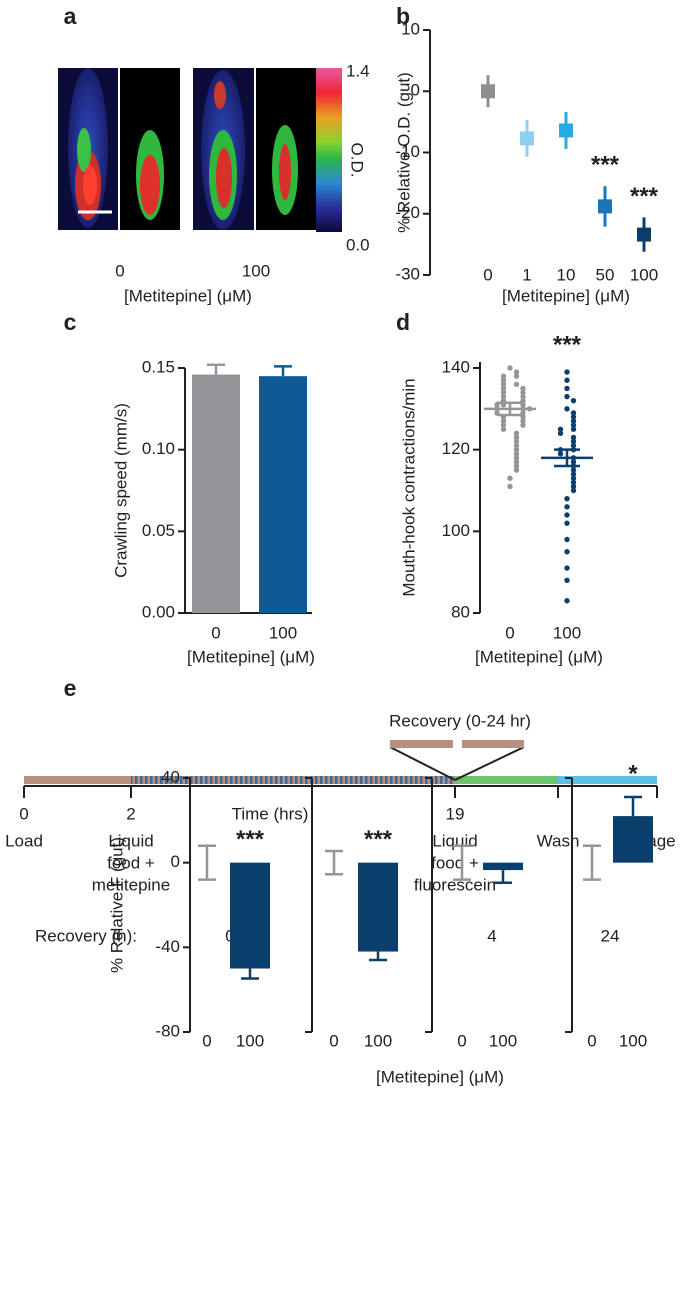 Image resolution: width=688 pixels, height=1290 pixels. Describe the element at coordinates (558, 840) in the screenshot. I see `phase-label: Wash` at that location.